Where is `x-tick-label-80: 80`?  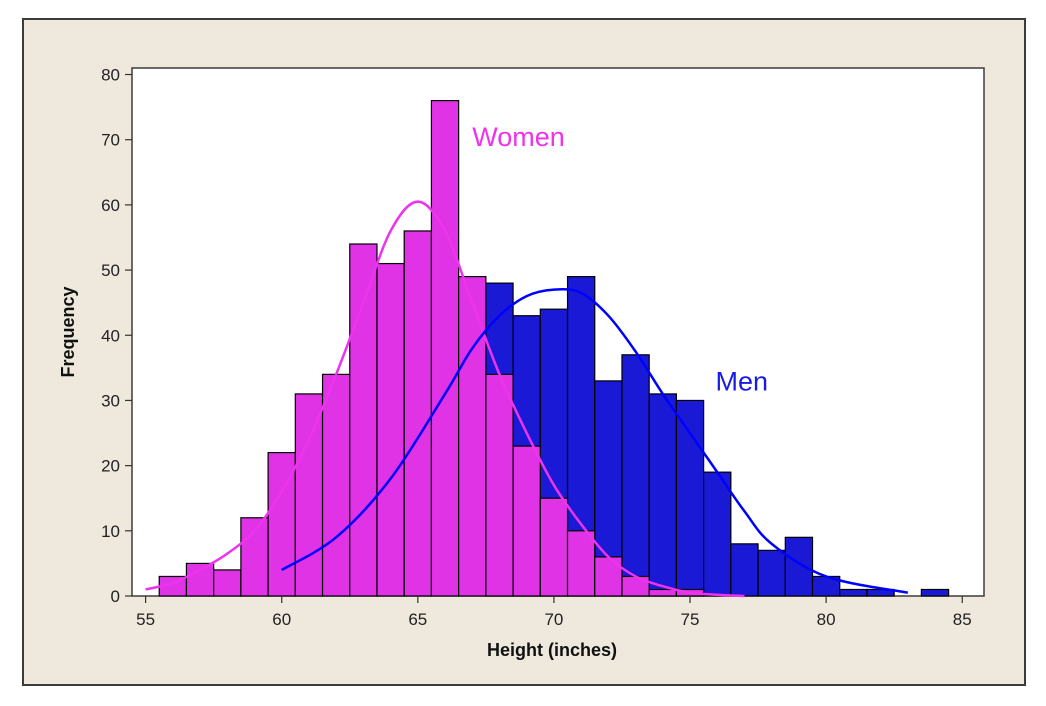 x-tick-label-80: 80 is located at coordinates (826, 619).